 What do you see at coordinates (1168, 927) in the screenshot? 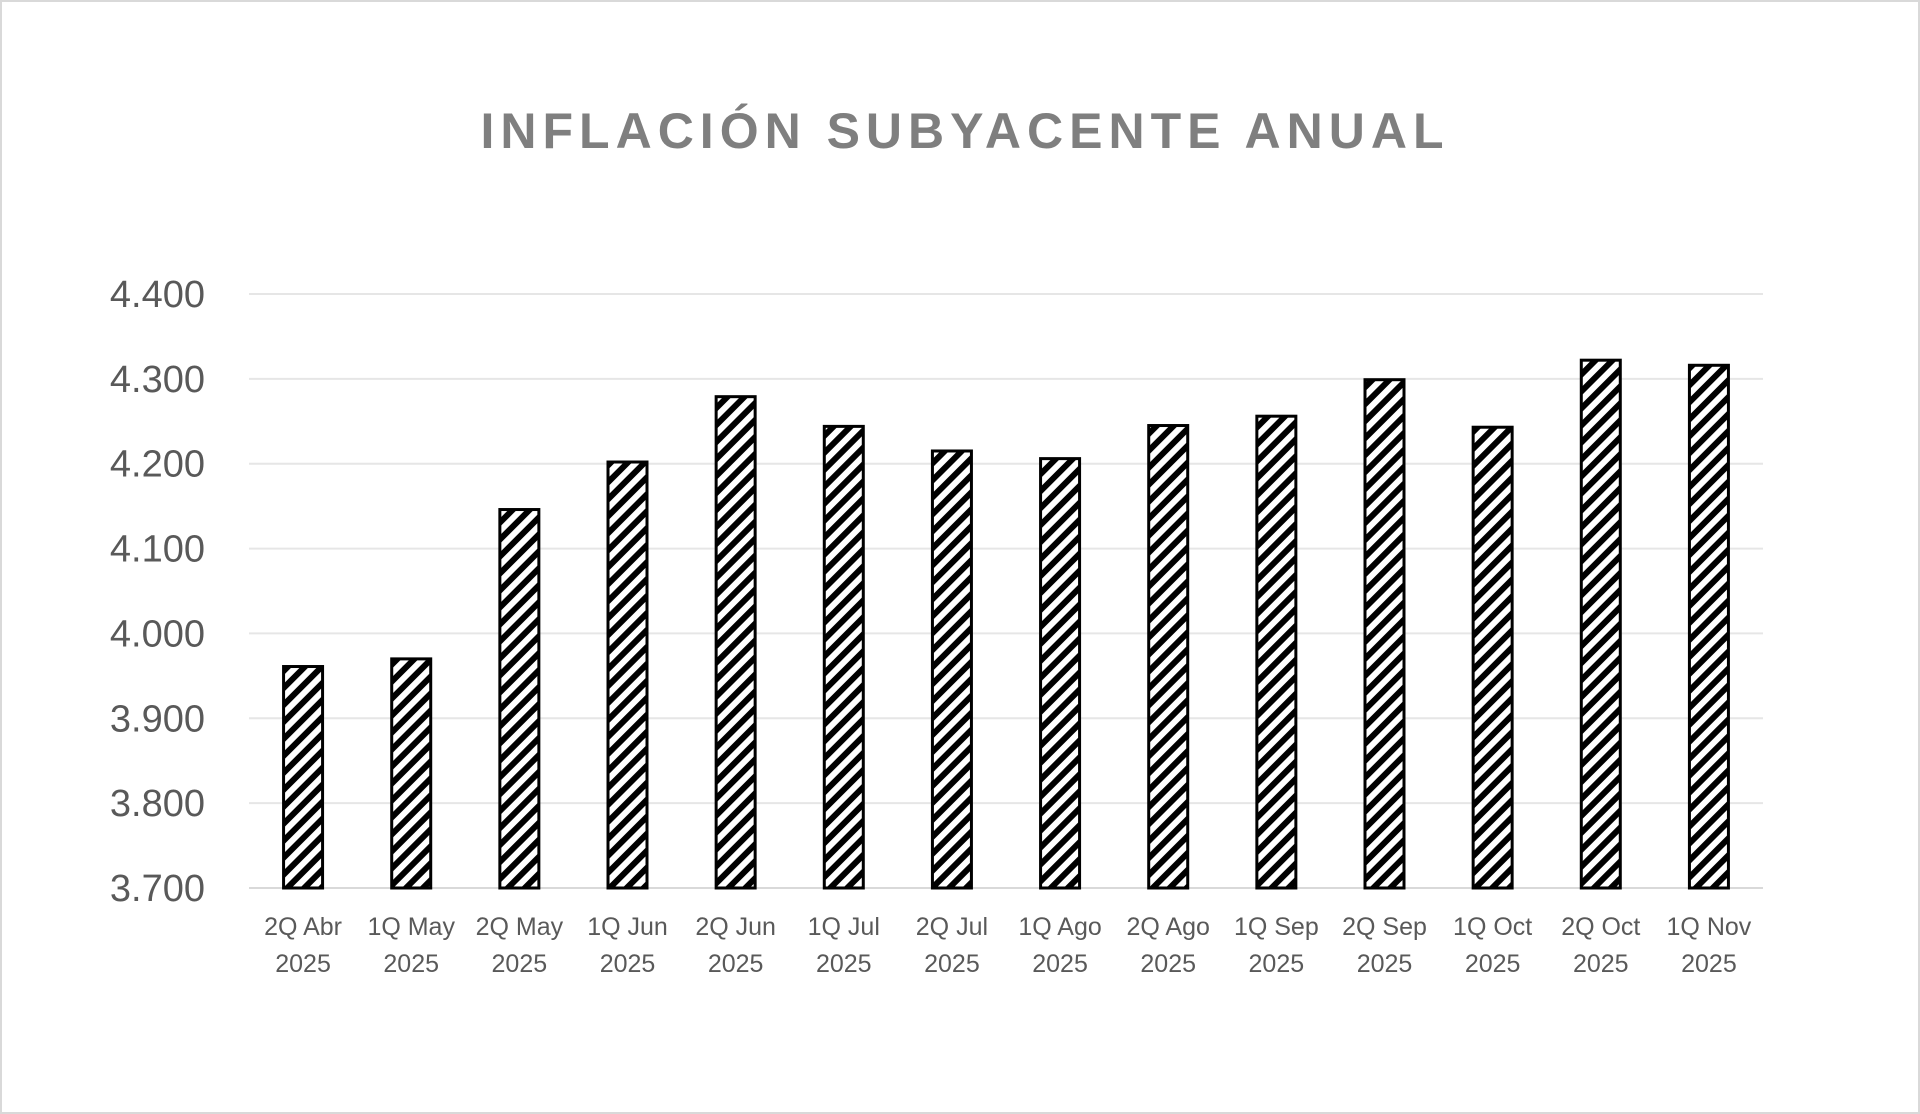
I see `x-tick-label: 2Q Ago` at bounding box center [1168, 927].